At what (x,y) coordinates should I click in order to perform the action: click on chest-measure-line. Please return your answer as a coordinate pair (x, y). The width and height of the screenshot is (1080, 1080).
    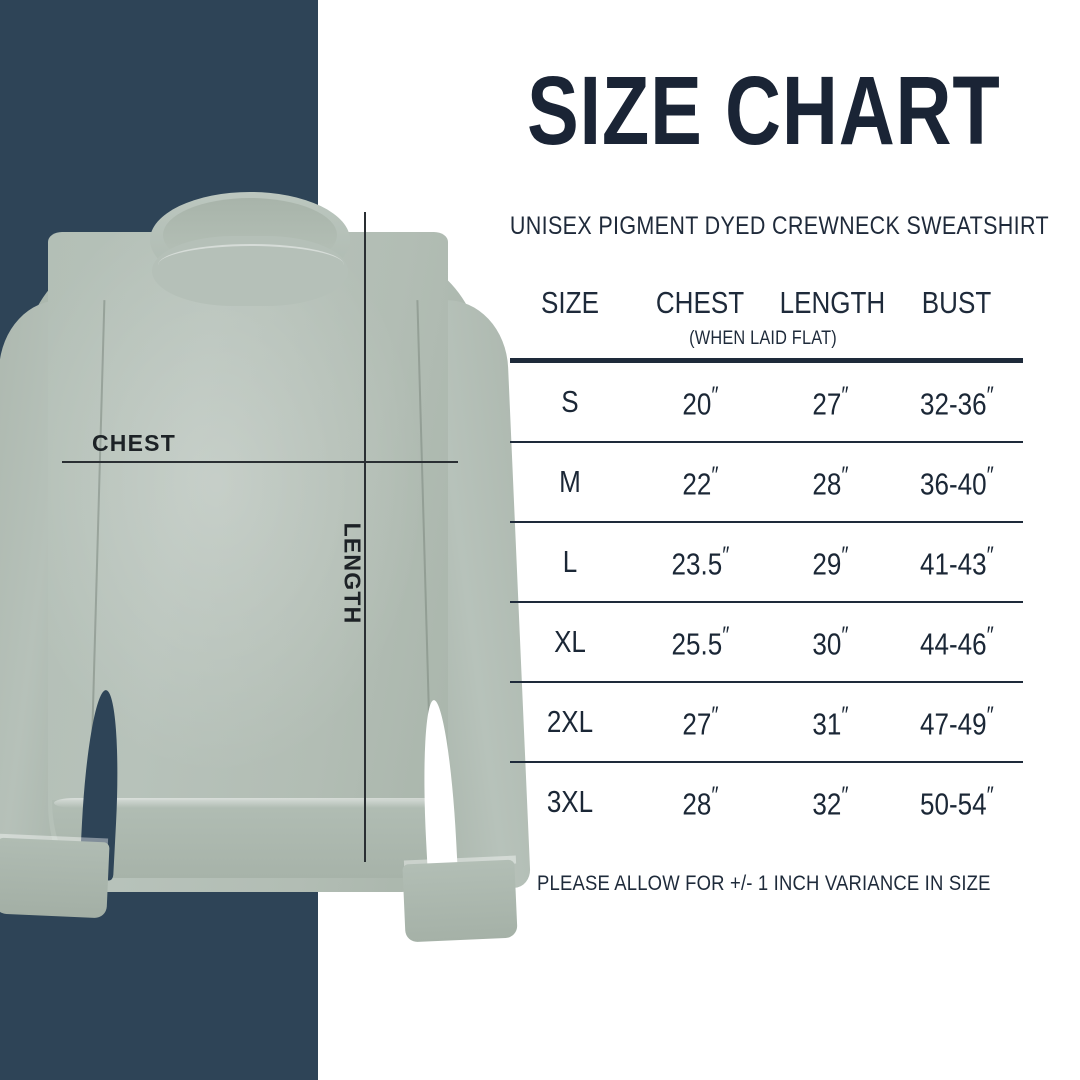
    Looking at the image, I should click on (260, 462).